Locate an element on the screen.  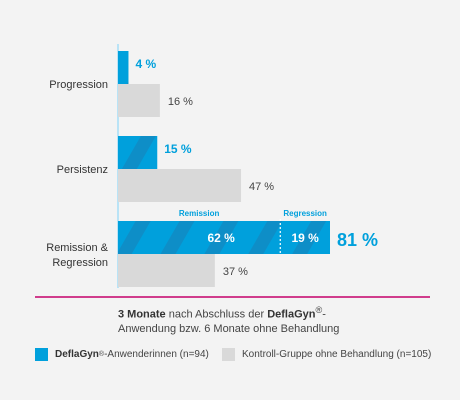
legend-swatch-control is located at coordinates (228, 354).